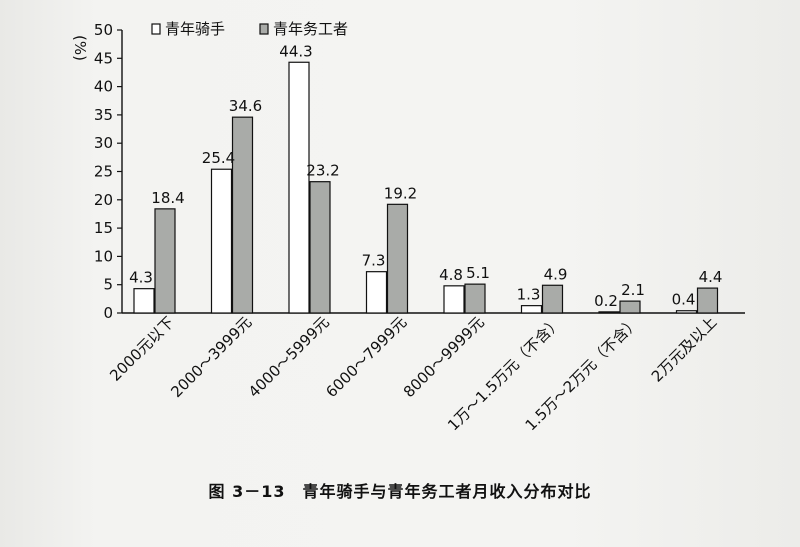  I want to click on y-tick-label: 10, so click(103, 256).